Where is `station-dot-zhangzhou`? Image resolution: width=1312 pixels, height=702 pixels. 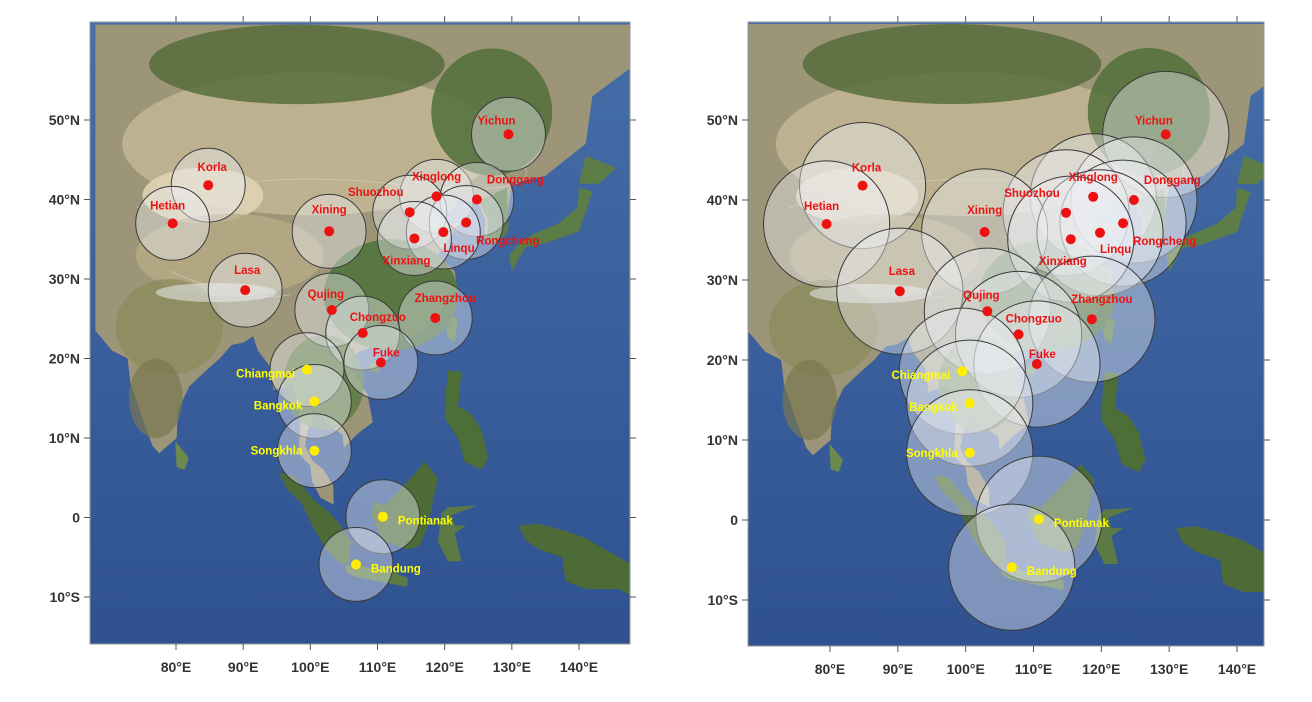 station-dot-zhangzhou is located at coordinates (1091, 319).